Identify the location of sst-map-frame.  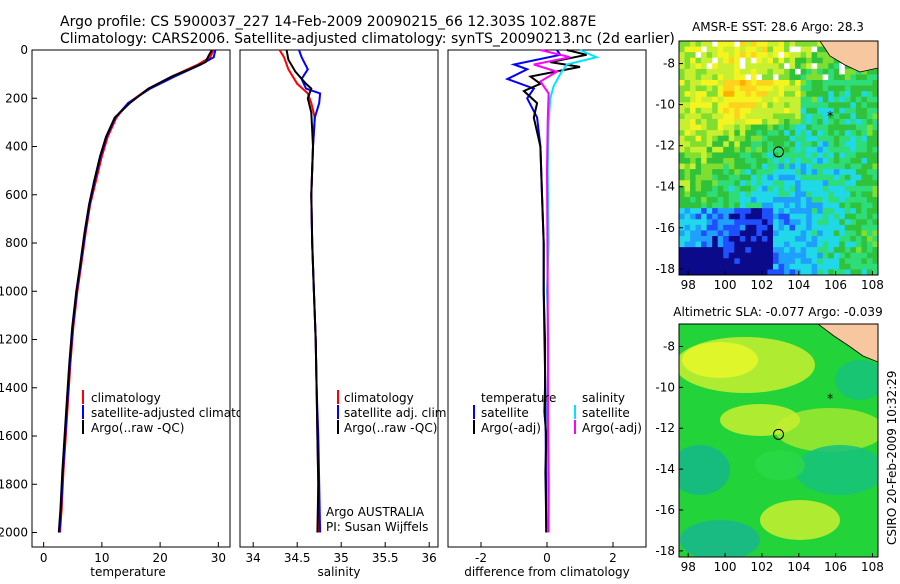
(778, 158).